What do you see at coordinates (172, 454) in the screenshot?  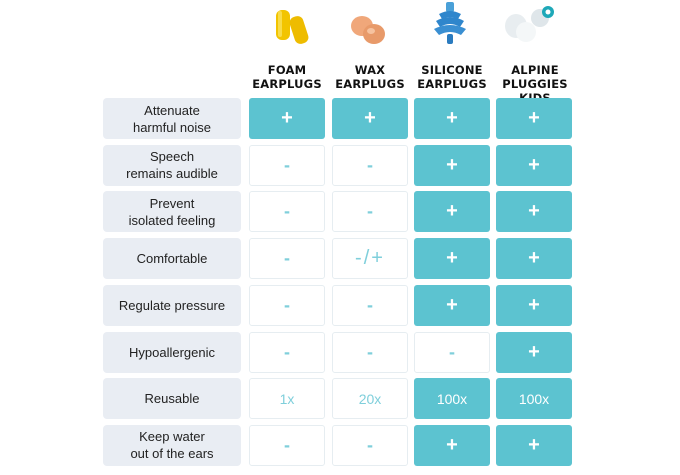 I see `row-label-line: out of the ears` at bounding box center [172, 454].